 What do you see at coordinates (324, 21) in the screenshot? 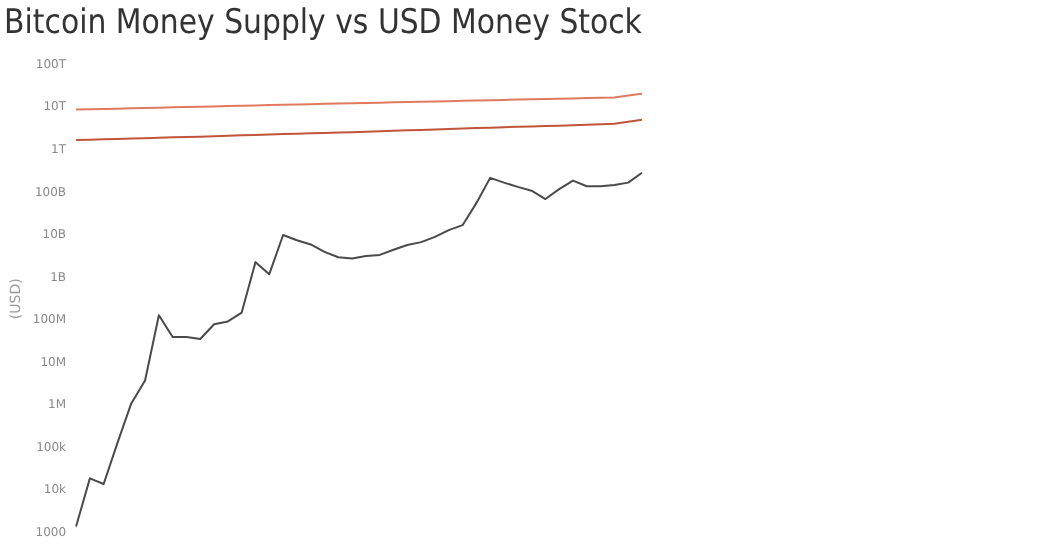
I see `chart-title: Bitcoin Money Supply vs USD Money Stock` at bounding box center [324, 21].